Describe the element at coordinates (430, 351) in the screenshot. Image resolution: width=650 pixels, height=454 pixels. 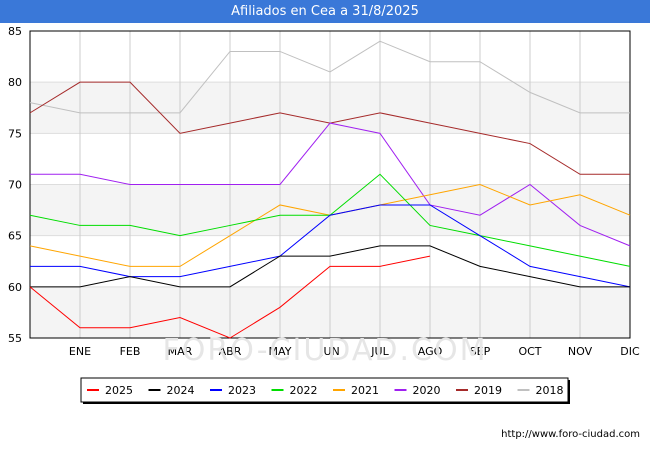
I see `x-tick-label: AGO` at that location.